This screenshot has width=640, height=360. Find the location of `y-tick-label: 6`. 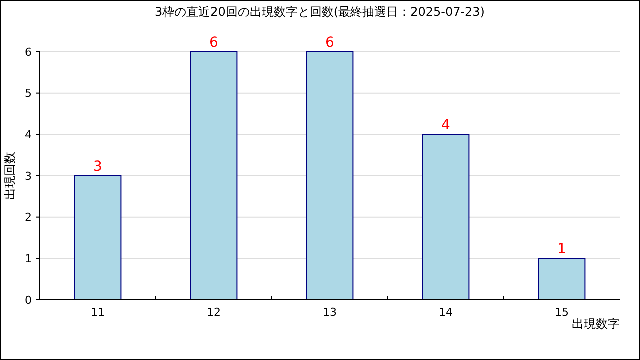

y-tick-label: 6 is located at coordinates (28, 52).